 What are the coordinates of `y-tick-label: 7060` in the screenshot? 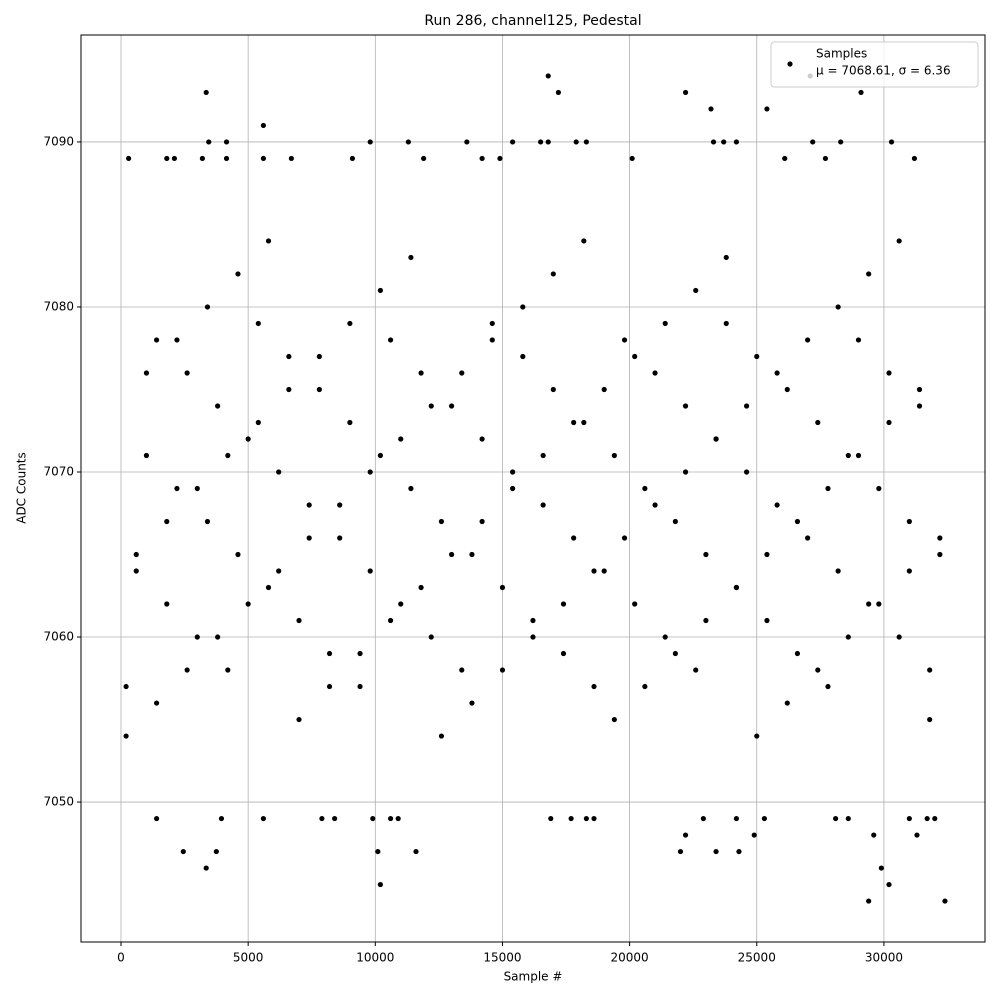 It's located at (58, 637).